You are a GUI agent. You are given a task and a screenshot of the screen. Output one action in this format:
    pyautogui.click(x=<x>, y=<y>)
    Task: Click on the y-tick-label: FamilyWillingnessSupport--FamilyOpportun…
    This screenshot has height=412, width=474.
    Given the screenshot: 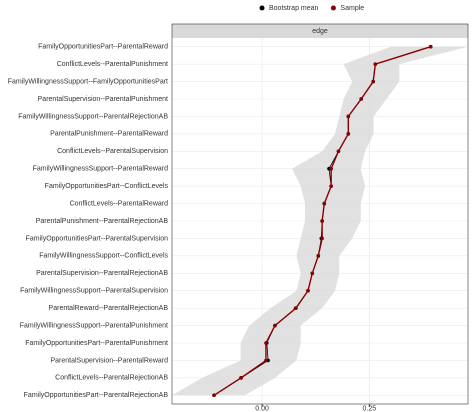 What is the action you would take?
    pyautogui.click(x=88, y=81)
    